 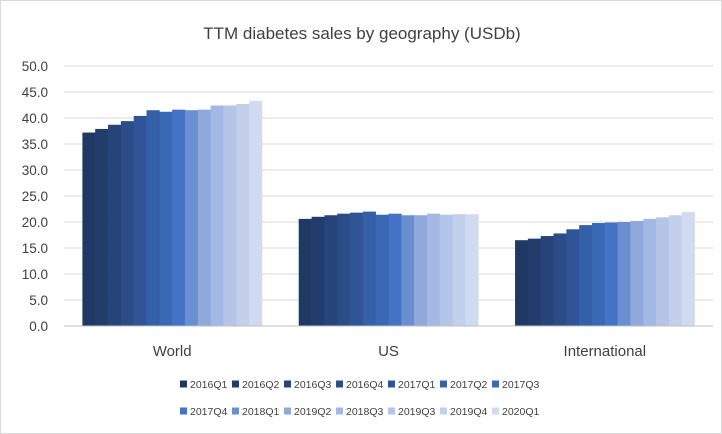 I want to click on legend-label: 2019Q3, so click(x=417, y=412).